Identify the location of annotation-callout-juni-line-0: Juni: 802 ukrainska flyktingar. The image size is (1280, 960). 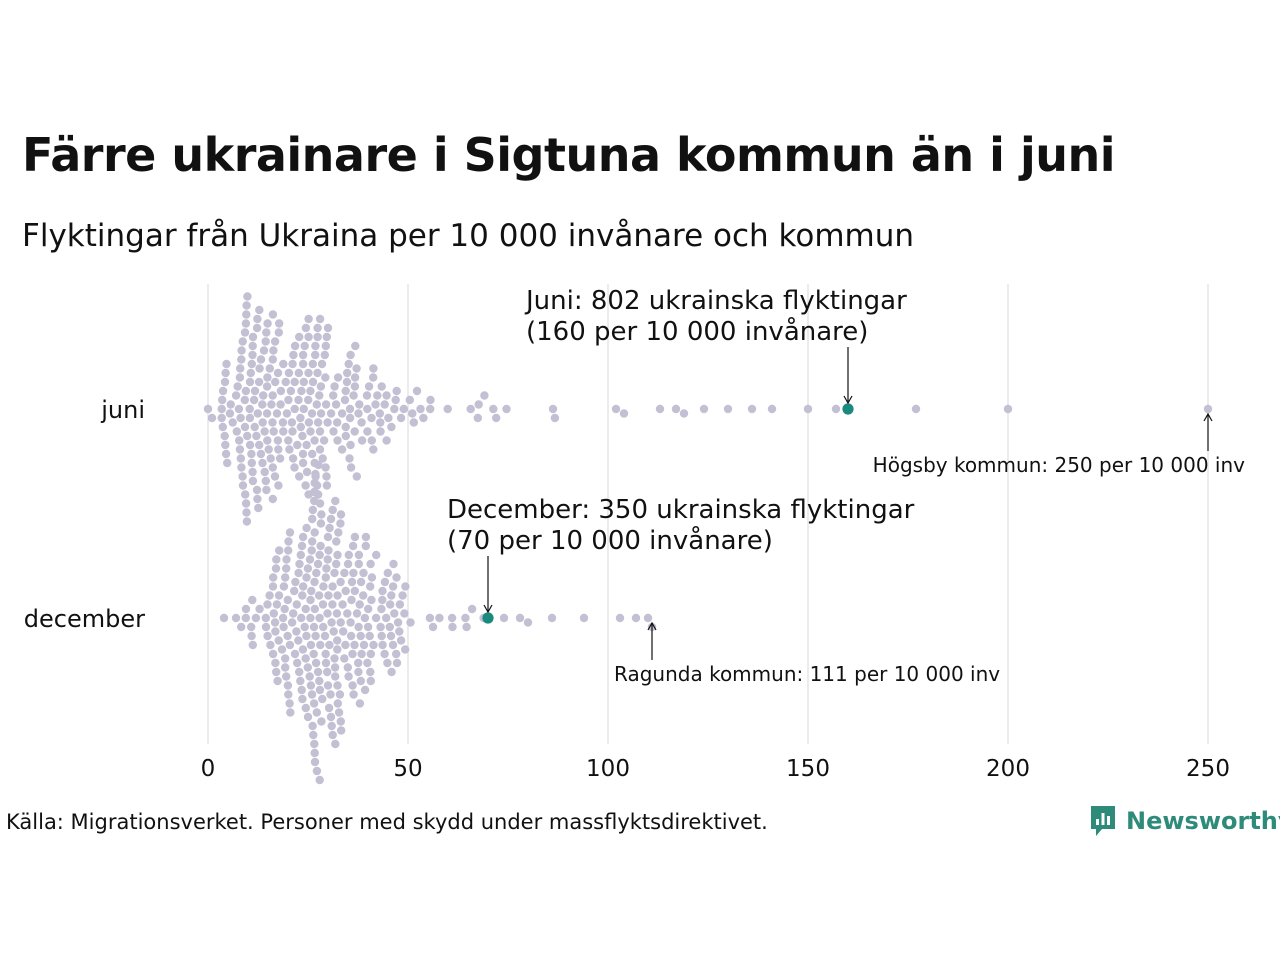
(715, 301).